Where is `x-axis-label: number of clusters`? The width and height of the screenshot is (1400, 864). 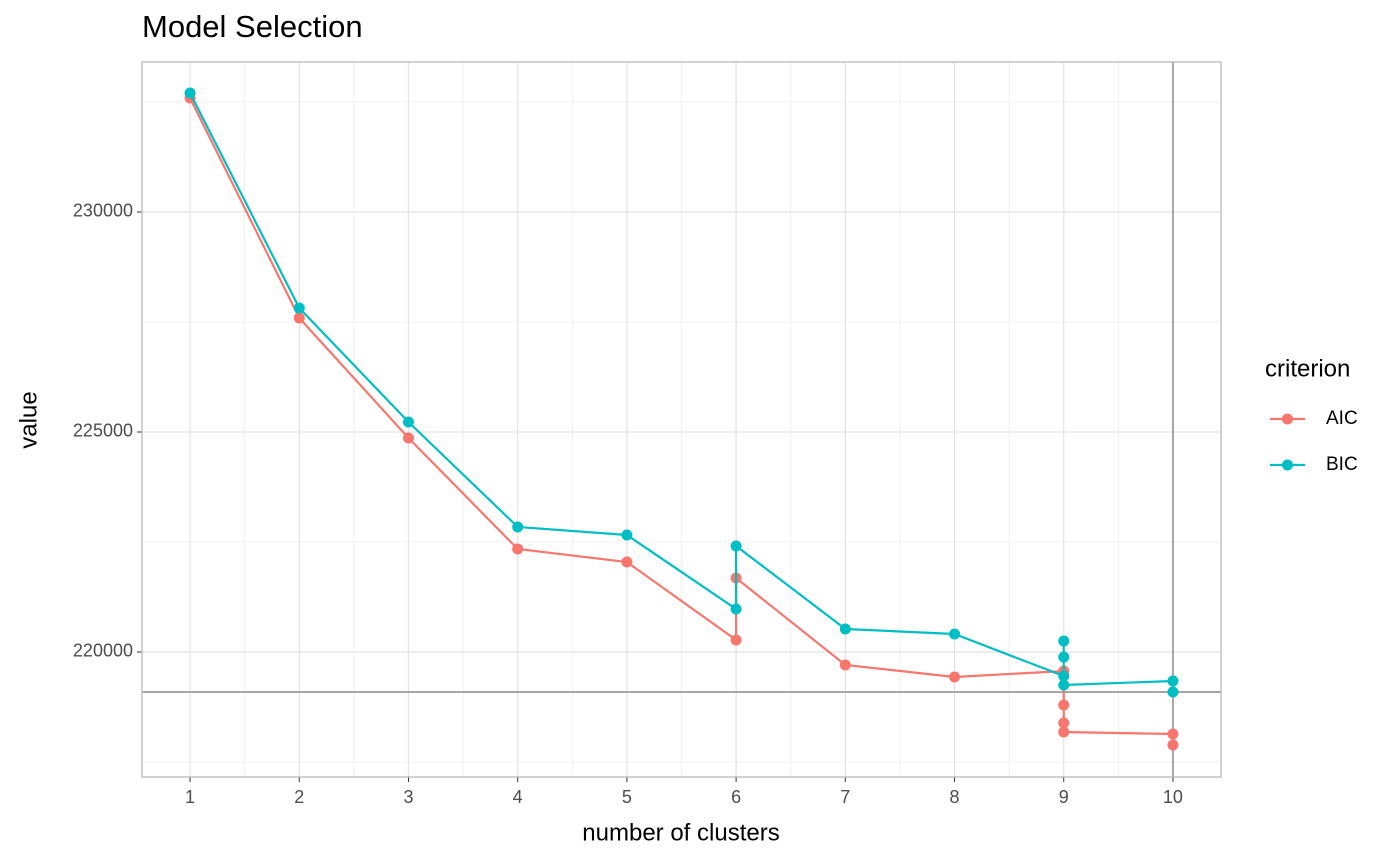 x-axis-label: number of clusters is located at coordinates (680, 832).